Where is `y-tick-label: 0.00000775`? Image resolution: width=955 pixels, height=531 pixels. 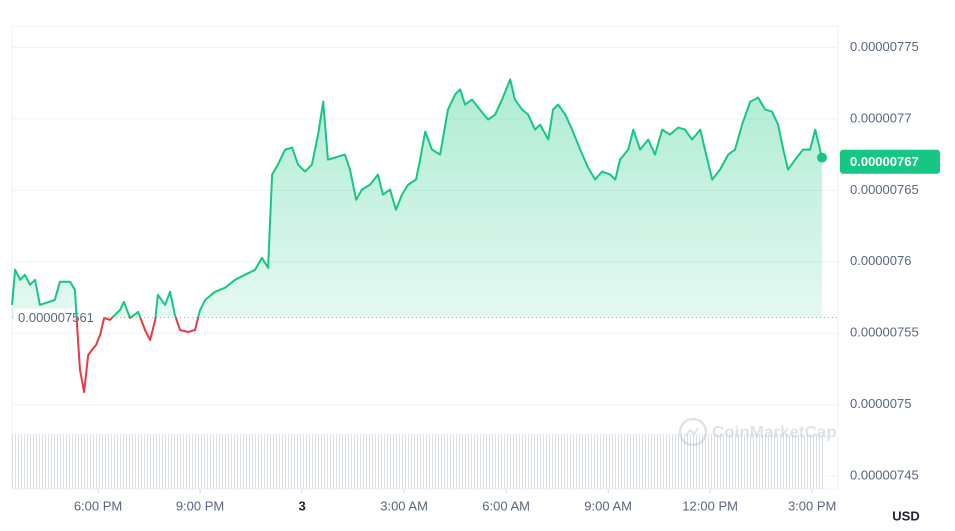
y-tick-label: 0.00000775 is located at coordinates (884, 46).